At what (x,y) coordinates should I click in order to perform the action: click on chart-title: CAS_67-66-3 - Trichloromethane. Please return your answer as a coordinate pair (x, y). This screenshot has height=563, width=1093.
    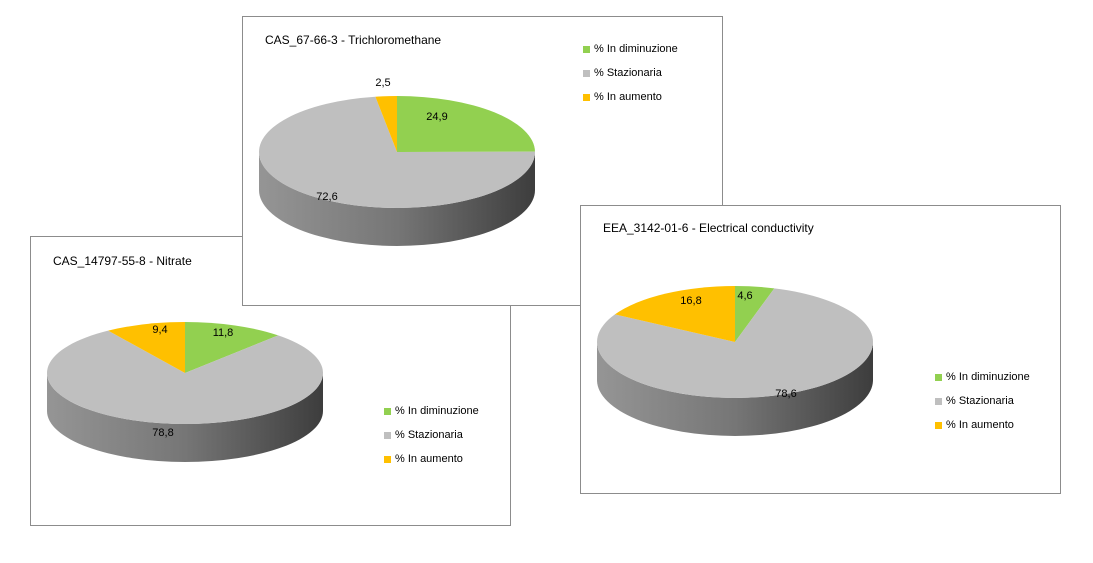
    Looking at the image, I should click on (353, 40).